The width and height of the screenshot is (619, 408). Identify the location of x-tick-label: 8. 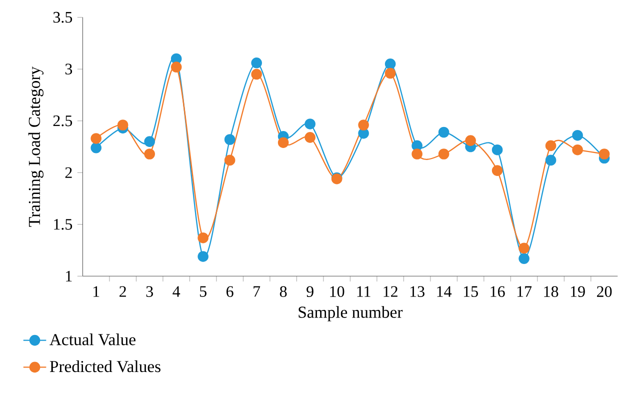
(283, 291).